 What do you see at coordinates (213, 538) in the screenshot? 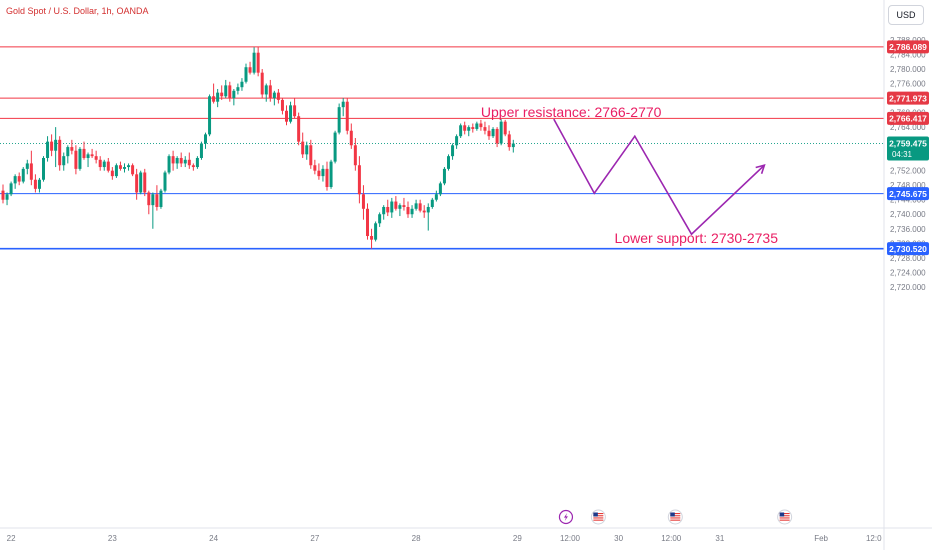
I see `time-tick-label: 24` at bounding box center [213, 538].